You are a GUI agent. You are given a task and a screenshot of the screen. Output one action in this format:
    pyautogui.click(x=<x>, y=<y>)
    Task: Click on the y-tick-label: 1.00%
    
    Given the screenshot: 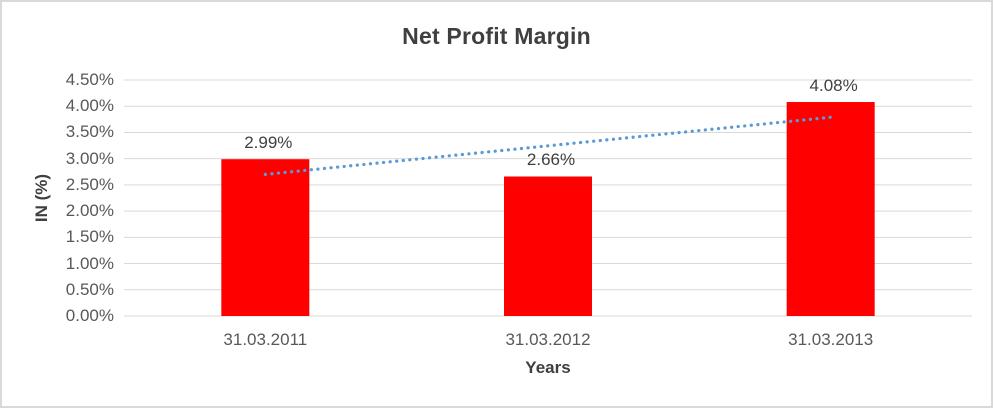 What is the action you would take?
    pyautogui.click(x=89, y=263)
    